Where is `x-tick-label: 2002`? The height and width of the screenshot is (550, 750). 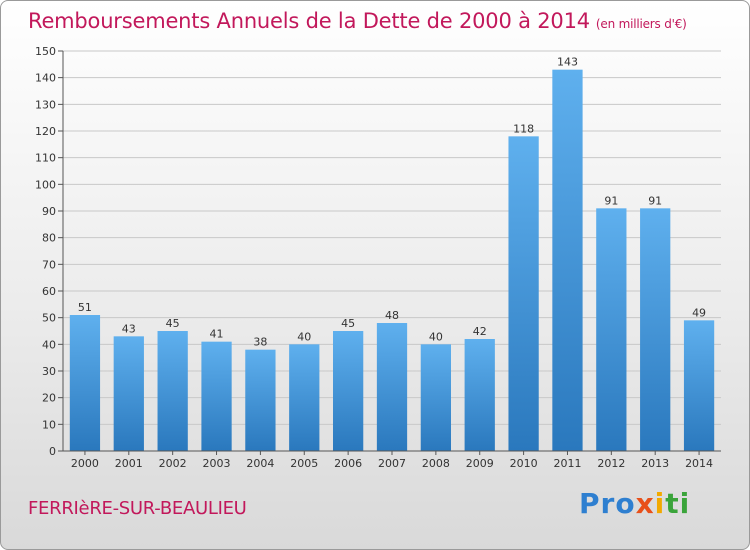 x-tick-label: 2002 is located at coordinates (173, 463).